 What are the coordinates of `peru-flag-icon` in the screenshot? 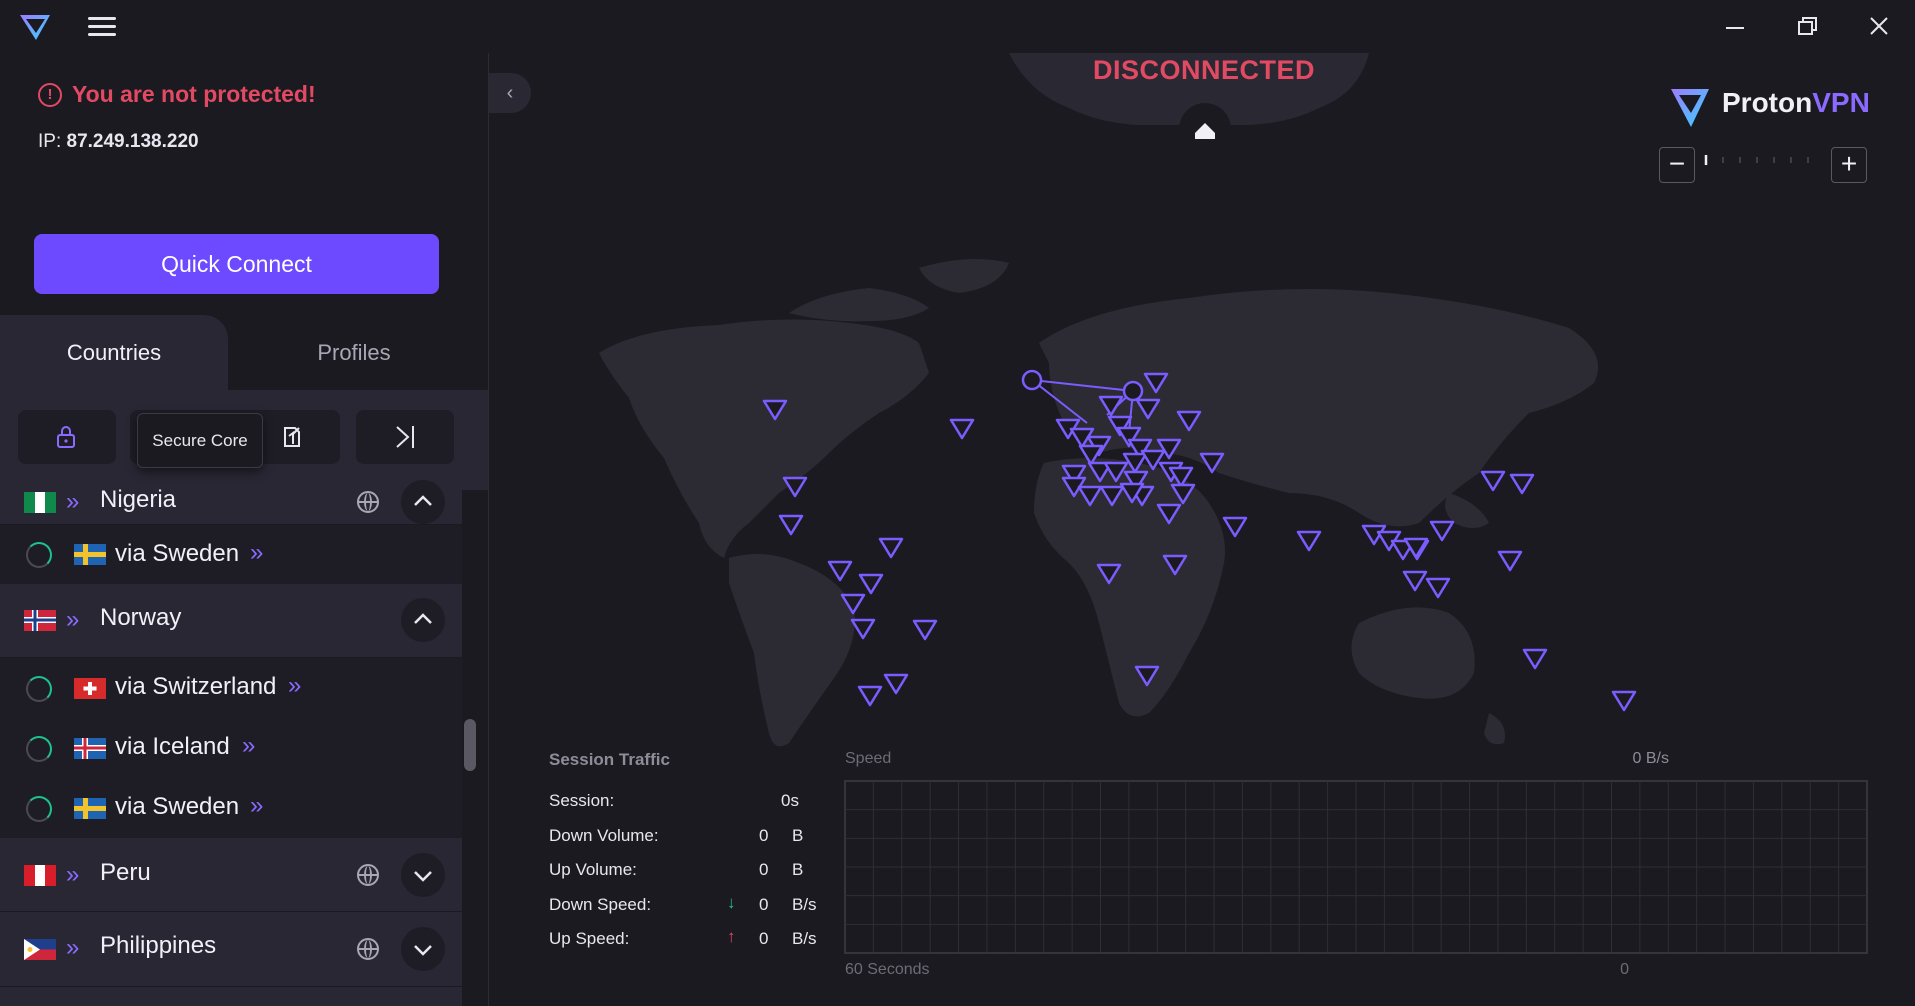 It's located at (40, 875).